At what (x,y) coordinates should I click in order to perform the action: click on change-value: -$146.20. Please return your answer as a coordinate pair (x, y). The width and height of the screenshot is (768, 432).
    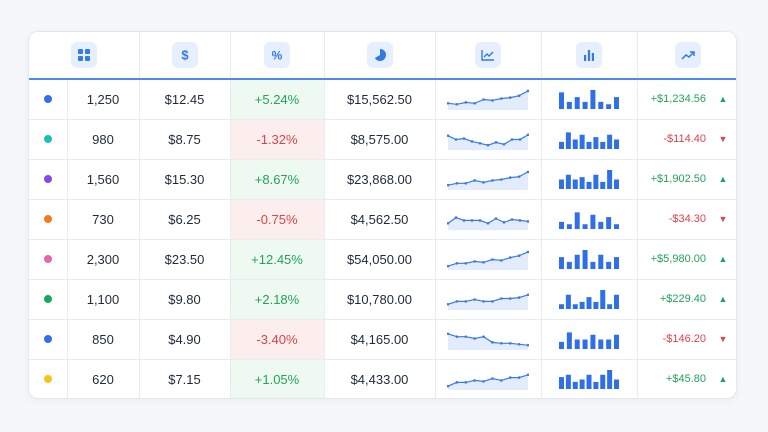
    Looking at the image, I should click on (684, 339).